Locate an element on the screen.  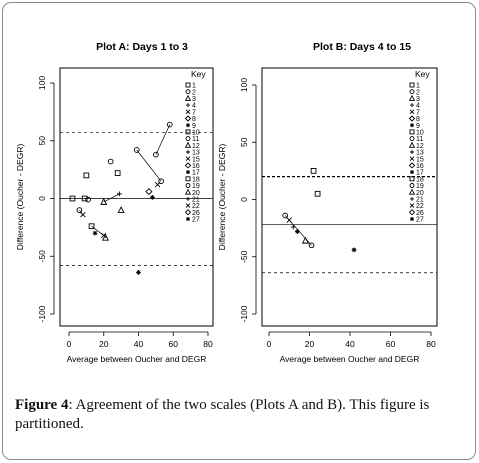
legend-entry-label: 20 is located at coordinates (196, 193).